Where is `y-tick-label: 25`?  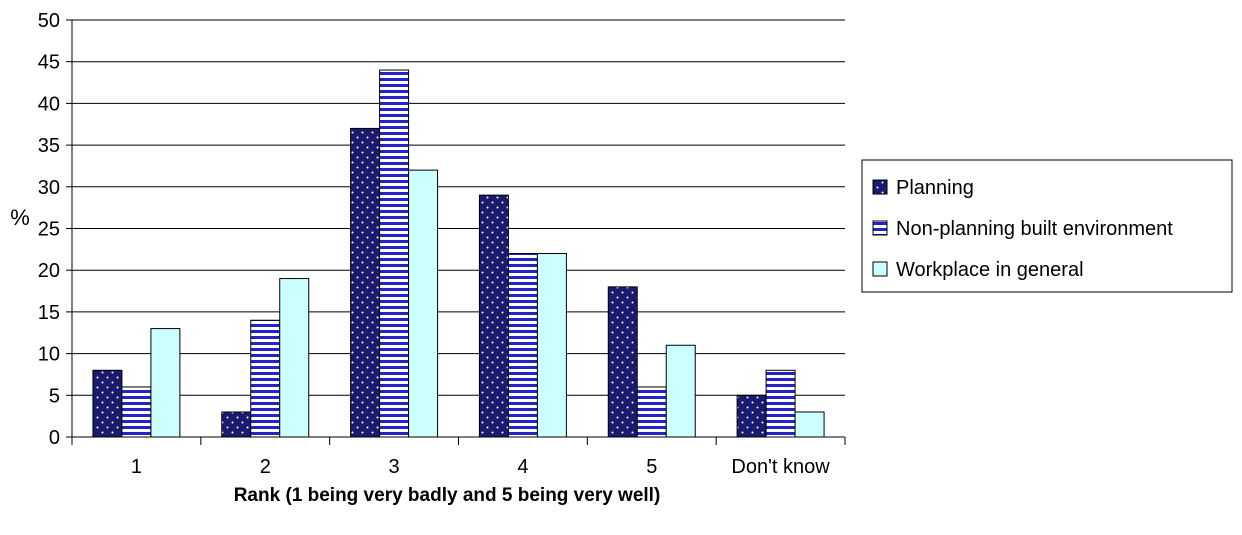 y-tick-label: 25 is located at coordinates (49, 230).